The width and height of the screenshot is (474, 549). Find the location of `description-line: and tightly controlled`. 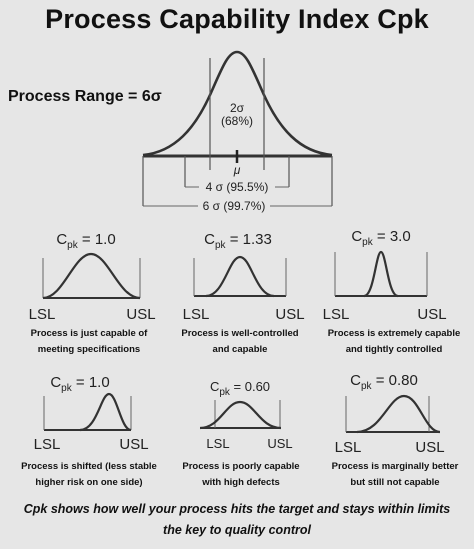

description-line: and tightly controlled is located at coordinates (394, 349).